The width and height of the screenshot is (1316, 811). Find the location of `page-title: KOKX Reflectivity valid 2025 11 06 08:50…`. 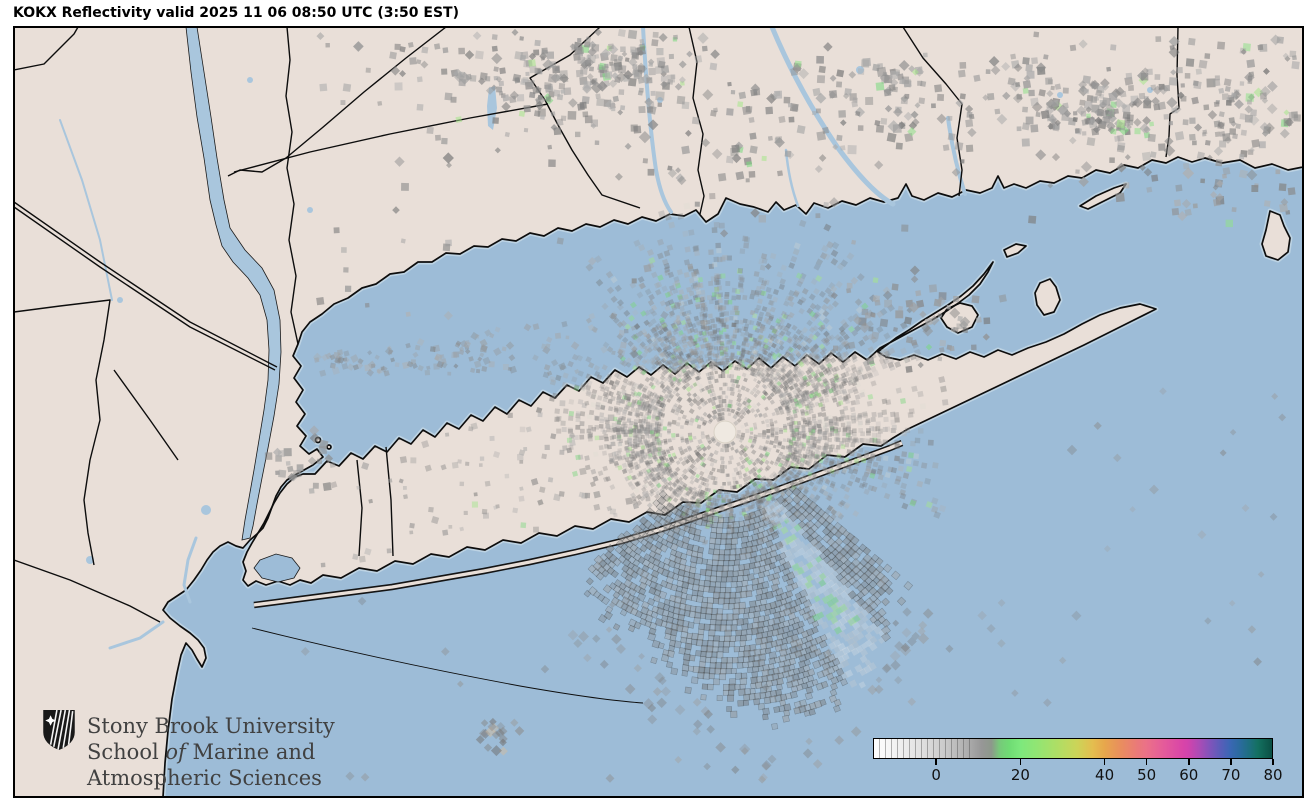

page-title: KOKX Reflectivity valid 2025 11 06 08:50… is located at coordinates (236, 13).